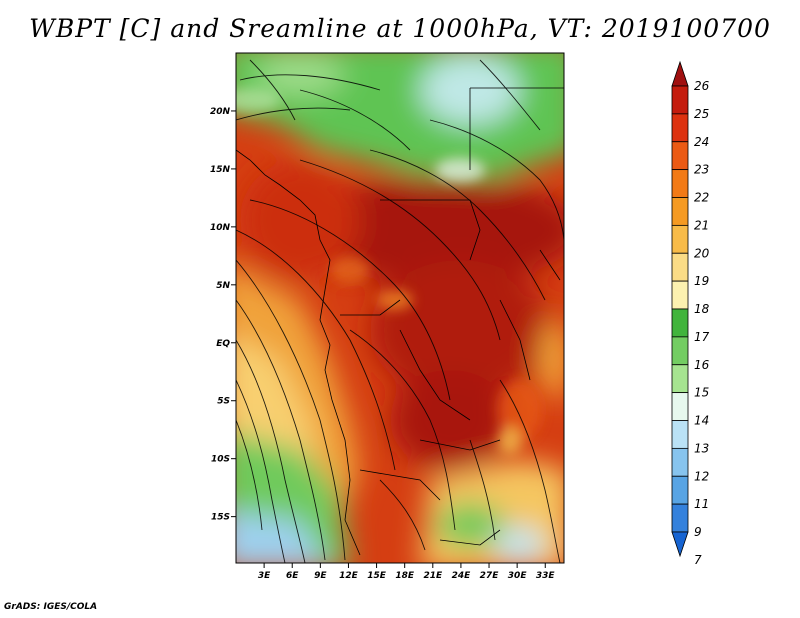  Describe the element at coordinates (320, 576) in the screenshot. I see `lon-tick-label: 9E` at that location.